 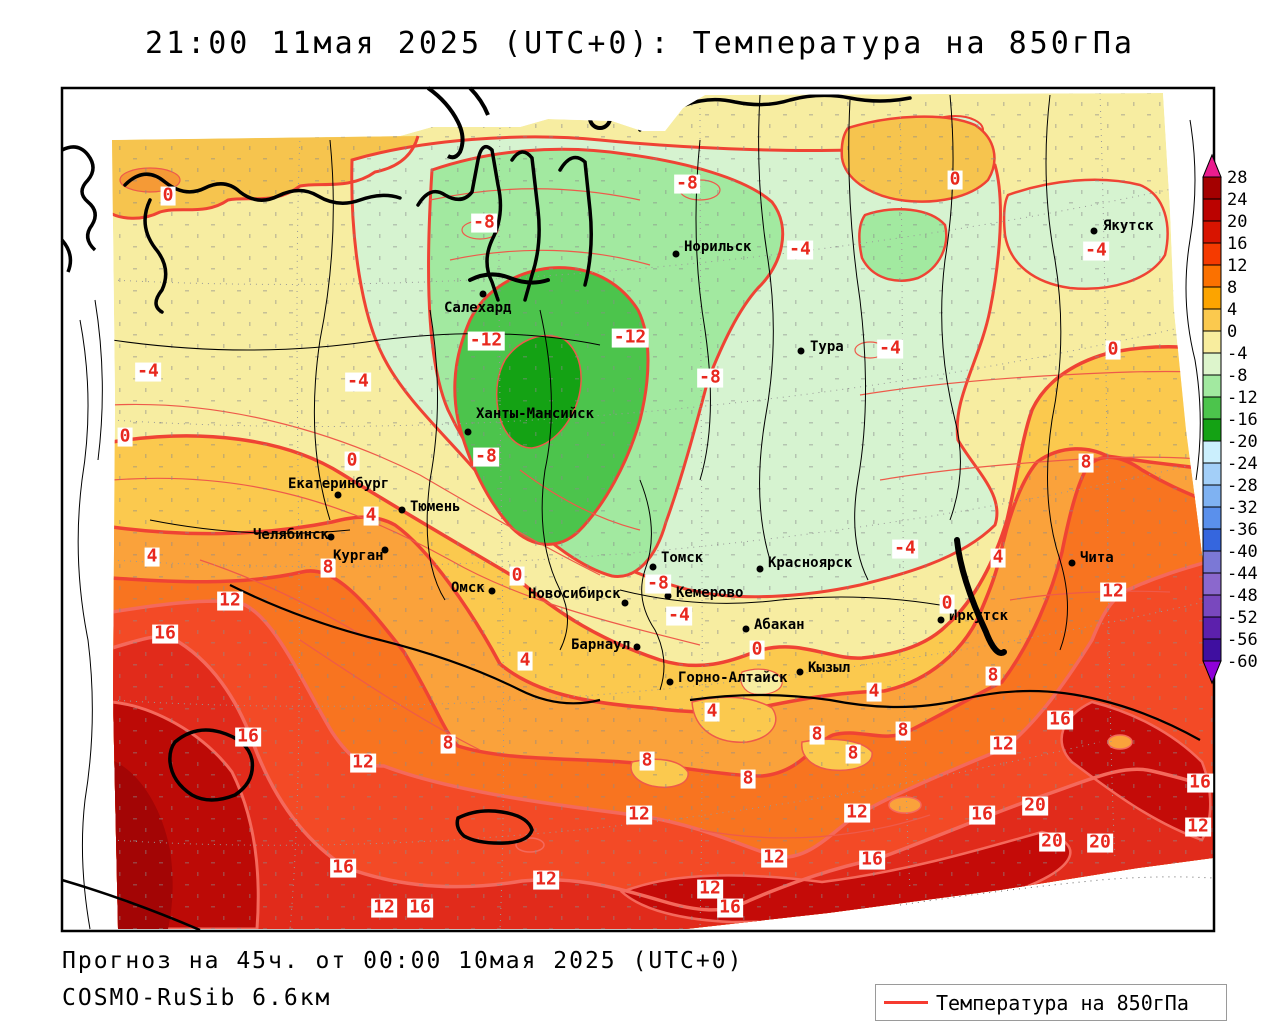 I want to click on colorbar-tick-label: 4, so click(x=1232, y=310).